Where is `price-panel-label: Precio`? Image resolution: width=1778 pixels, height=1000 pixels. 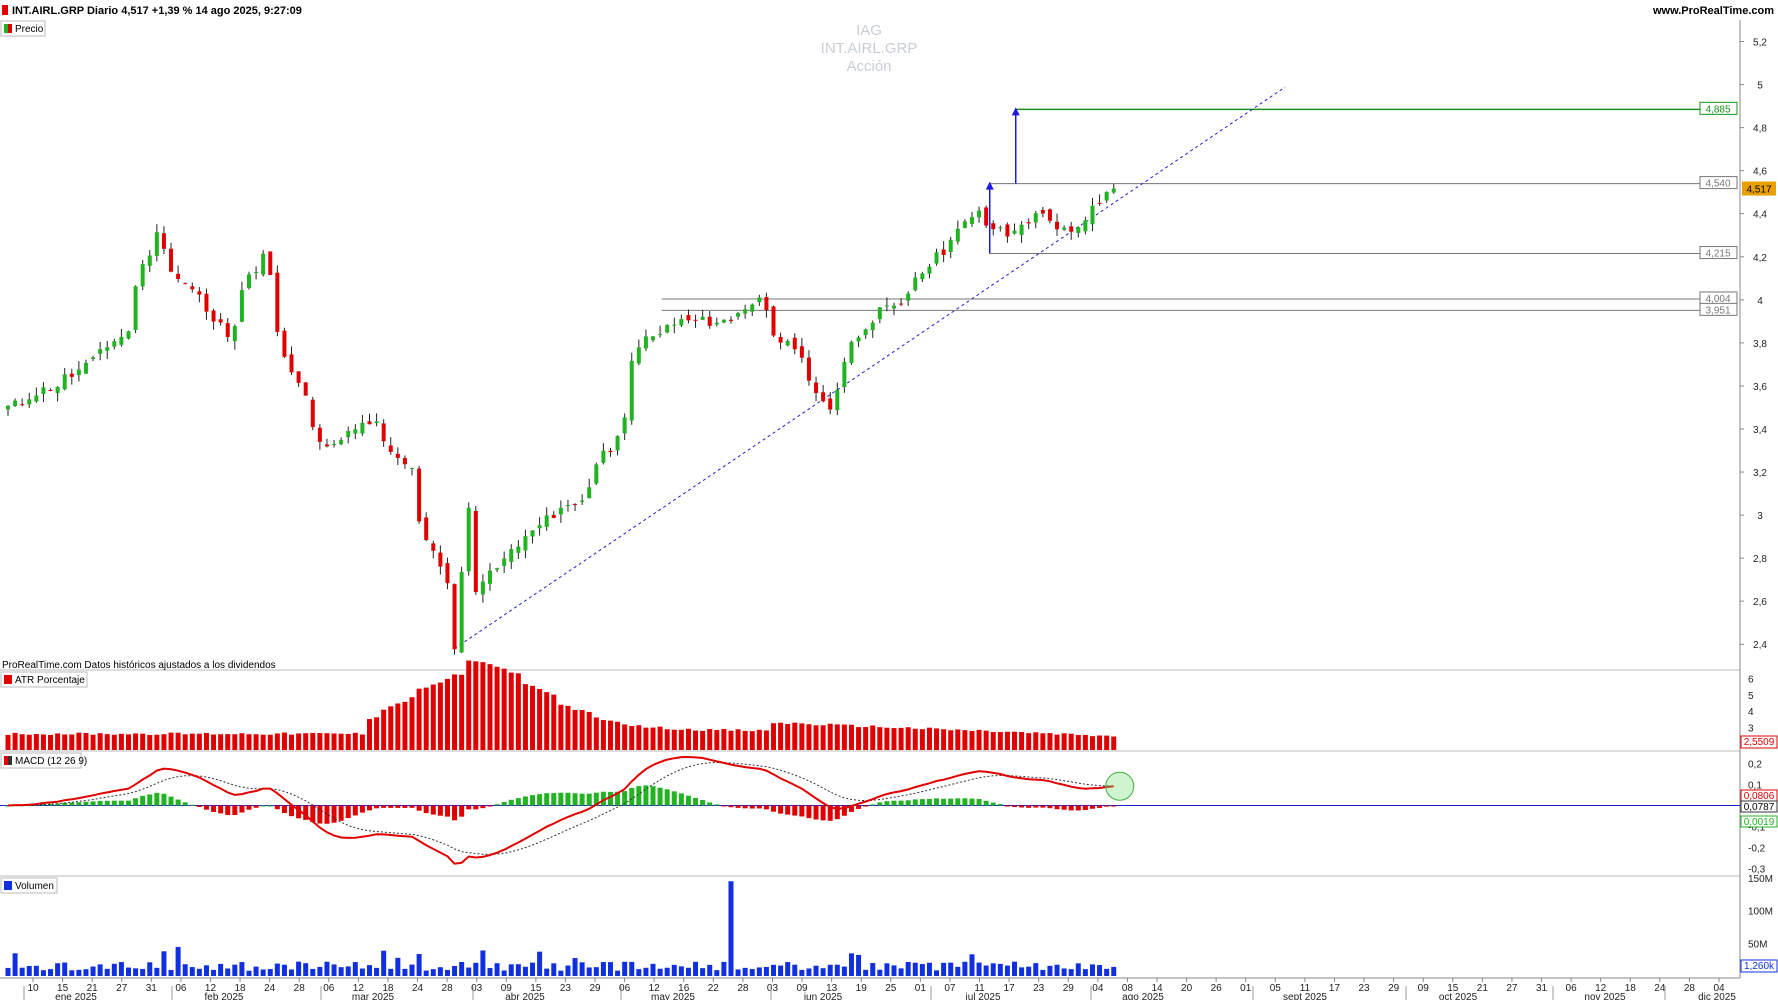 price-panel-label: Precio is located at coordinates (23, 28).